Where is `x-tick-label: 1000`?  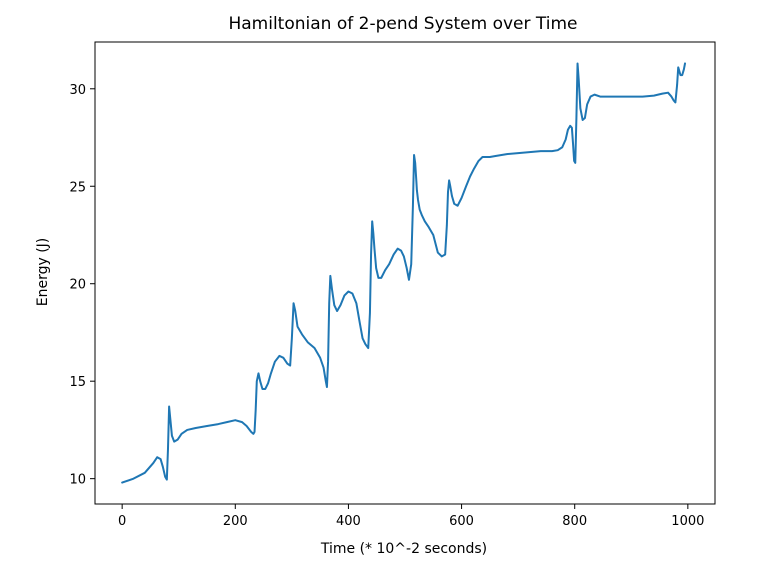 x-tick-label: 1000 is located at coordinates (687, 521).